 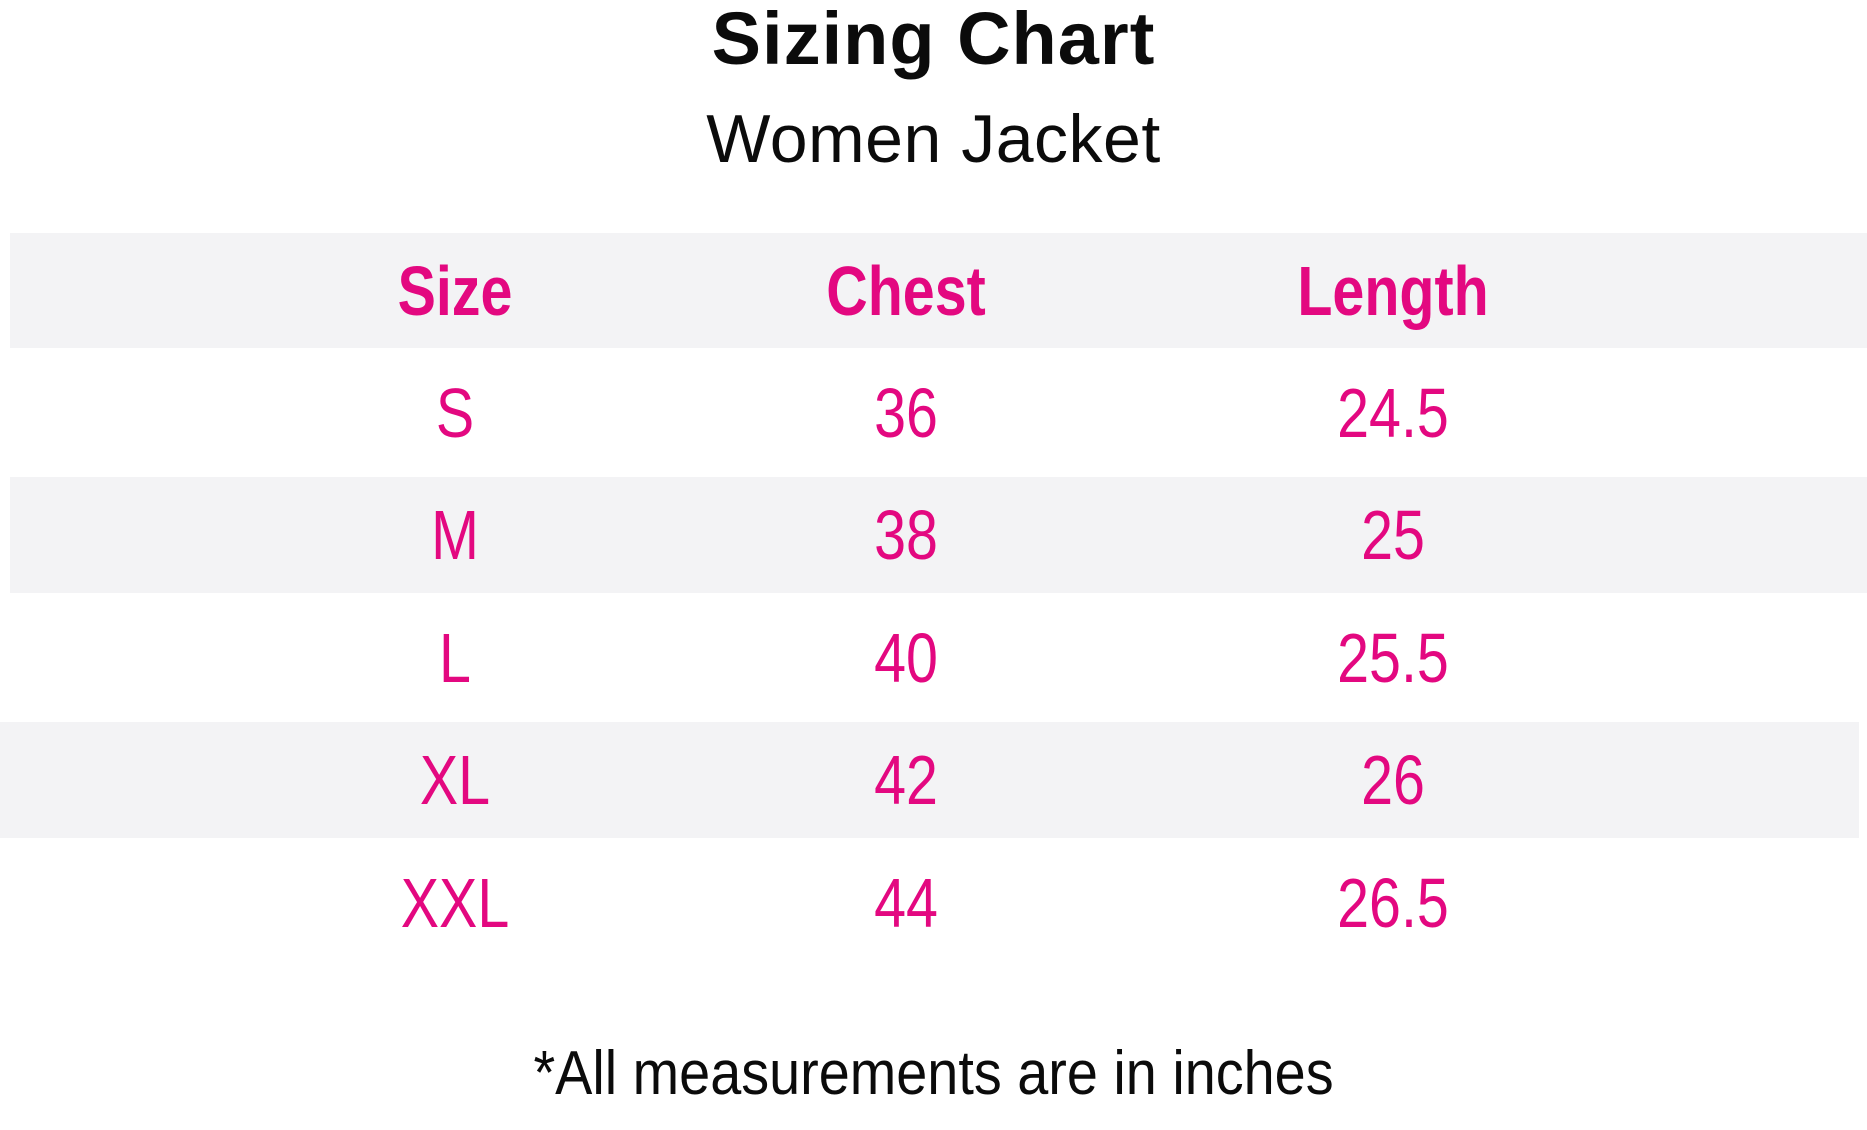 What do you see at coordinates (933, 139) in the screenshot?
I see `product-name: Women Jacket` at bounding box center [933, 139].